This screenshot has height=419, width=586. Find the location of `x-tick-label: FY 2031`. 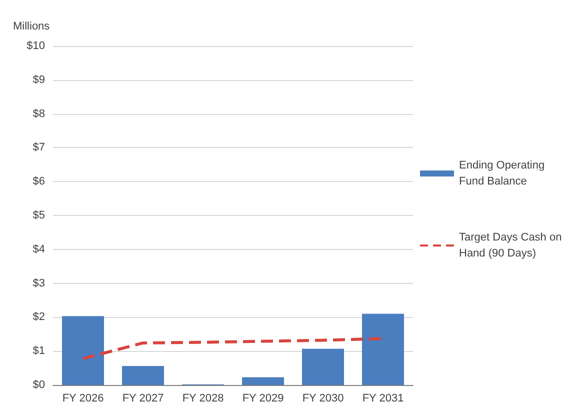

x-tick-label: FY 2031 is located at coordinates (383, 398).